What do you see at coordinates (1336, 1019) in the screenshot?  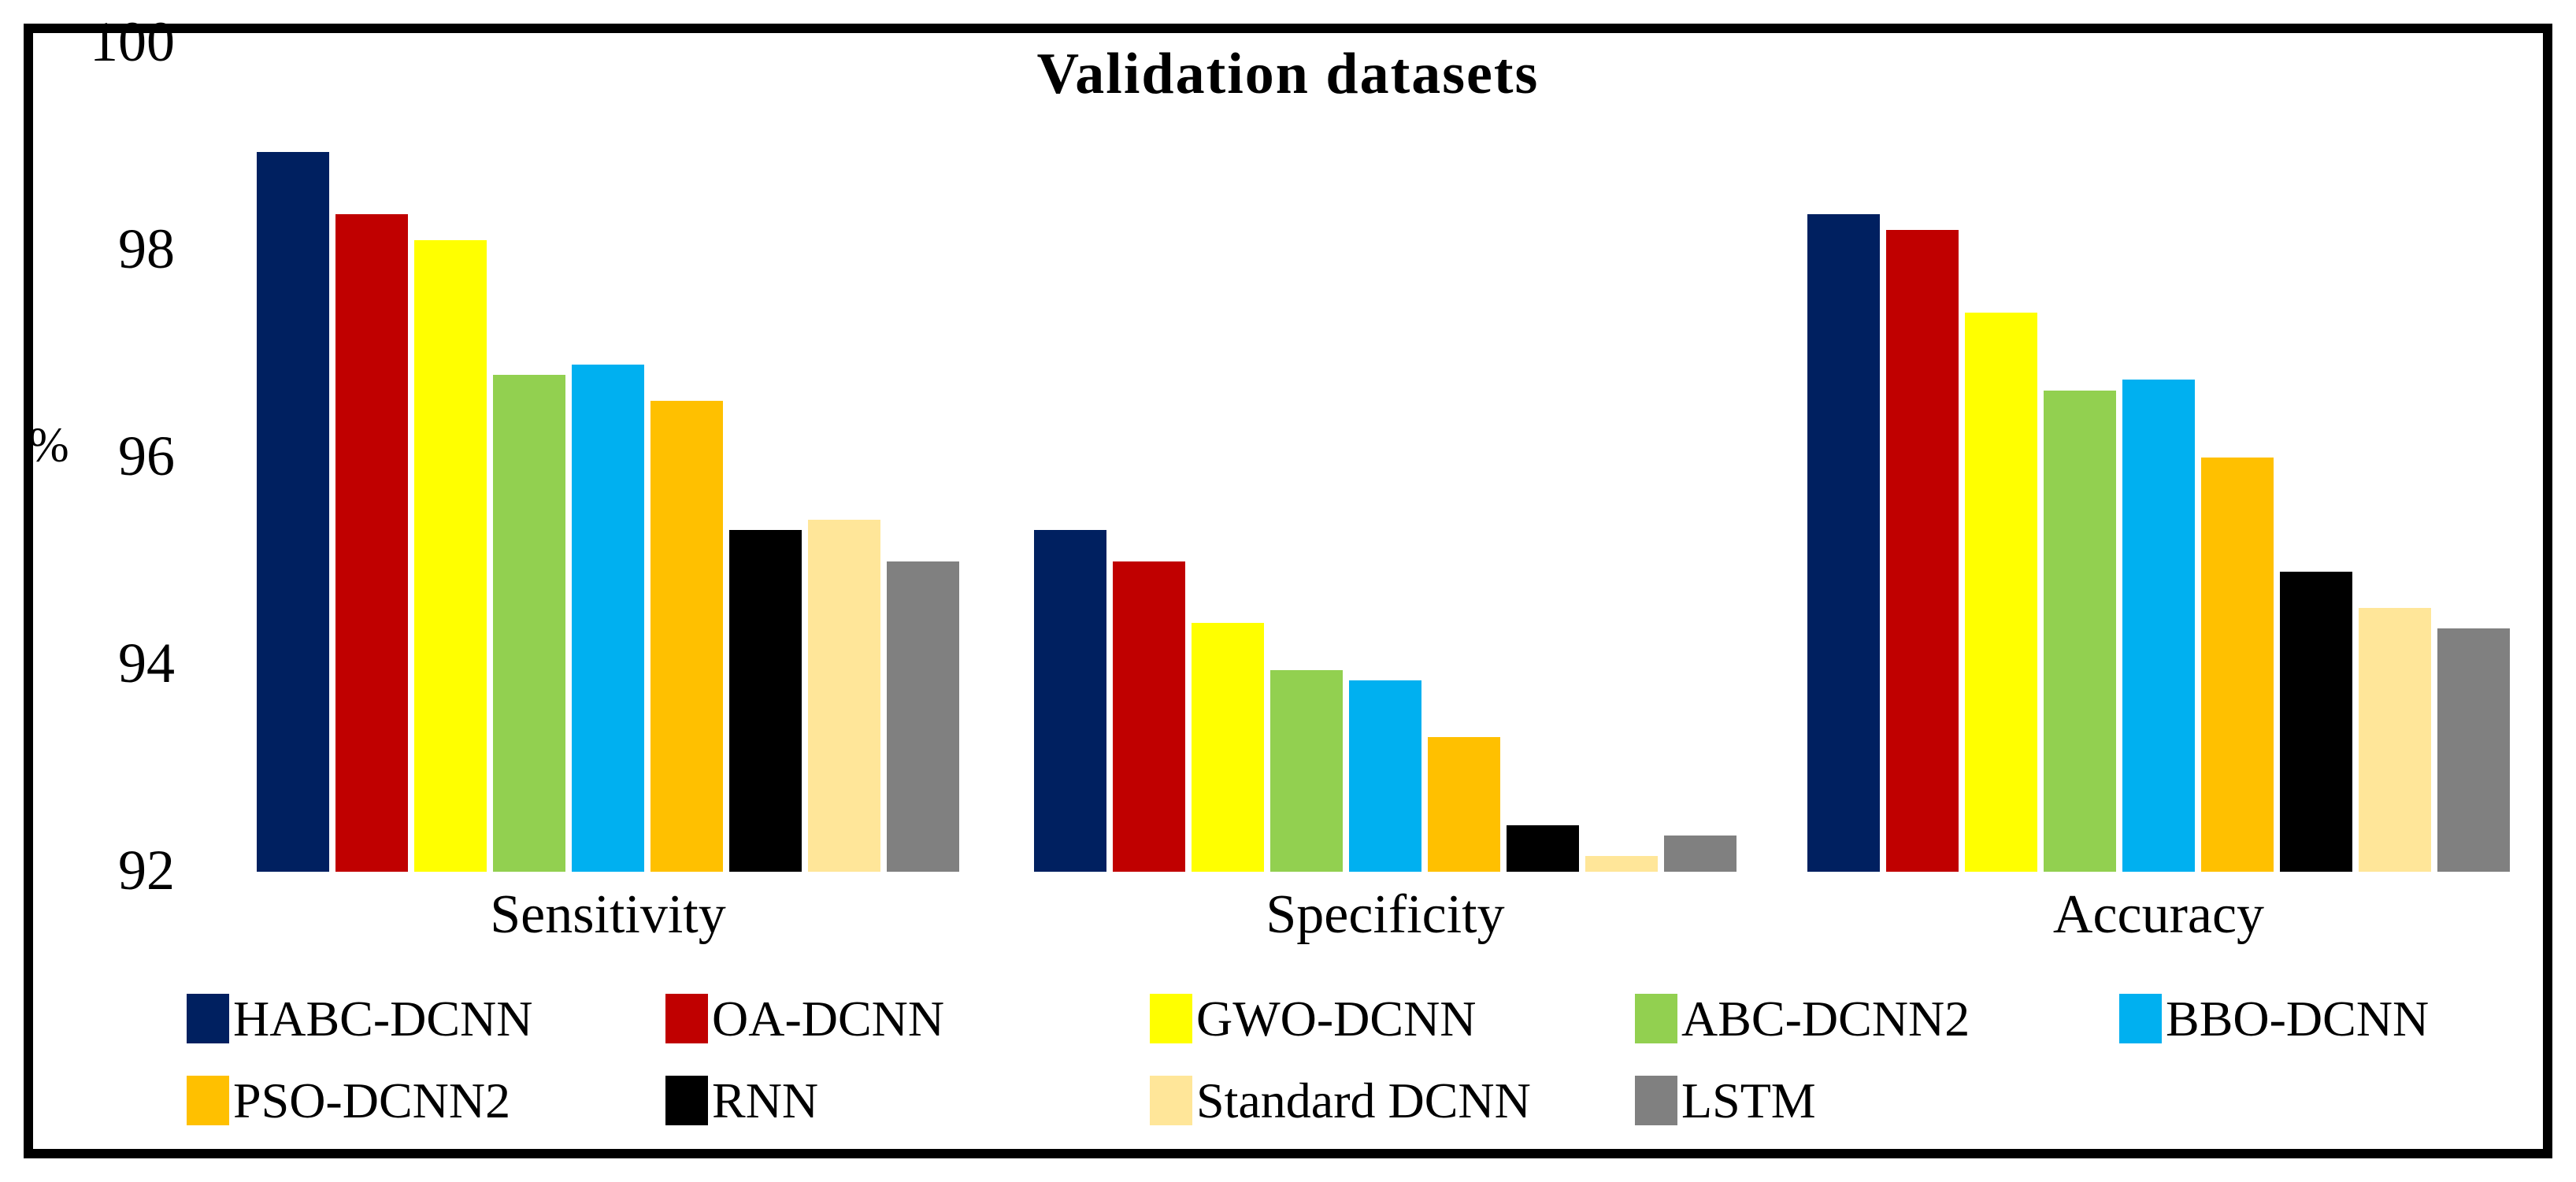 I see `legend-label-gwo-dcnn: GWO-DCNN` at bounding box center [1336, 1019].